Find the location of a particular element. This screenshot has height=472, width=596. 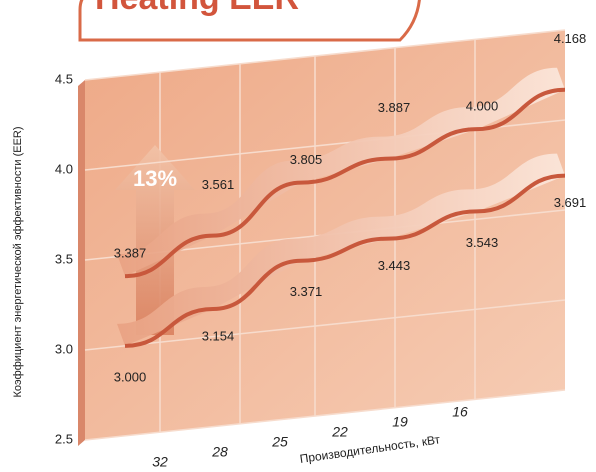

y-tick-label: 3.5 is located at coordinates (64, 258).